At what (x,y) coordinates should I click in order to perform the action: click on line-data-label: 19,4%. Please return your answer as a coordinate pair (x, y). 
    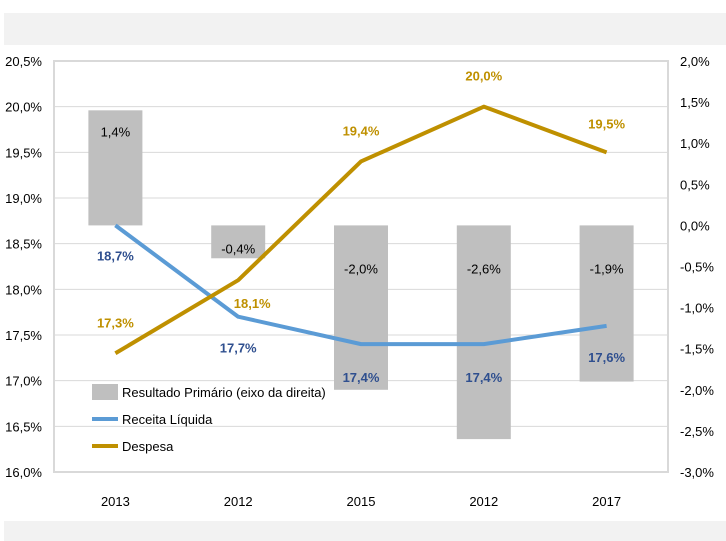
    Looking at the image, I should click on (361, 130).